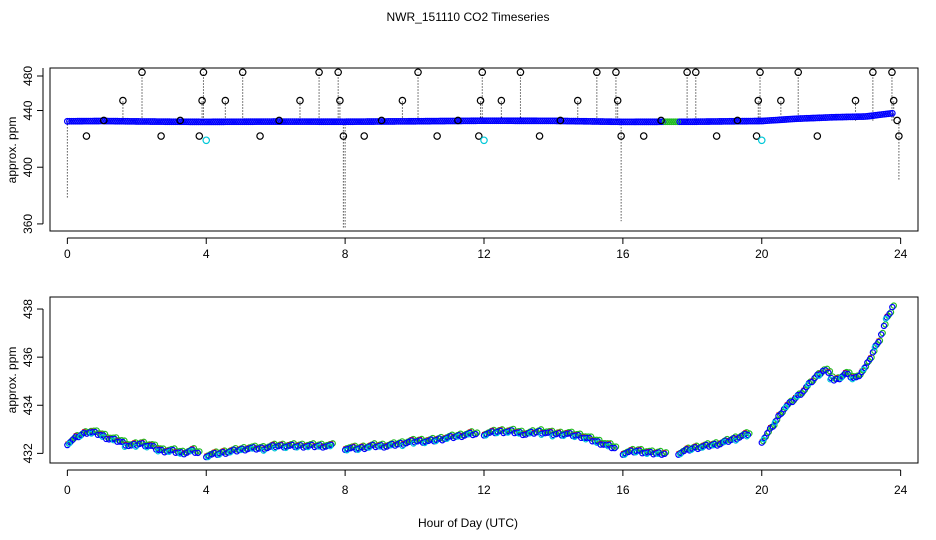 Image resolution: width=936 pixels, height=540 pixels. Describe the element at coordinates (28, 405) in the screenshot. I see `bottom-y-tick-label: 434` at that location.